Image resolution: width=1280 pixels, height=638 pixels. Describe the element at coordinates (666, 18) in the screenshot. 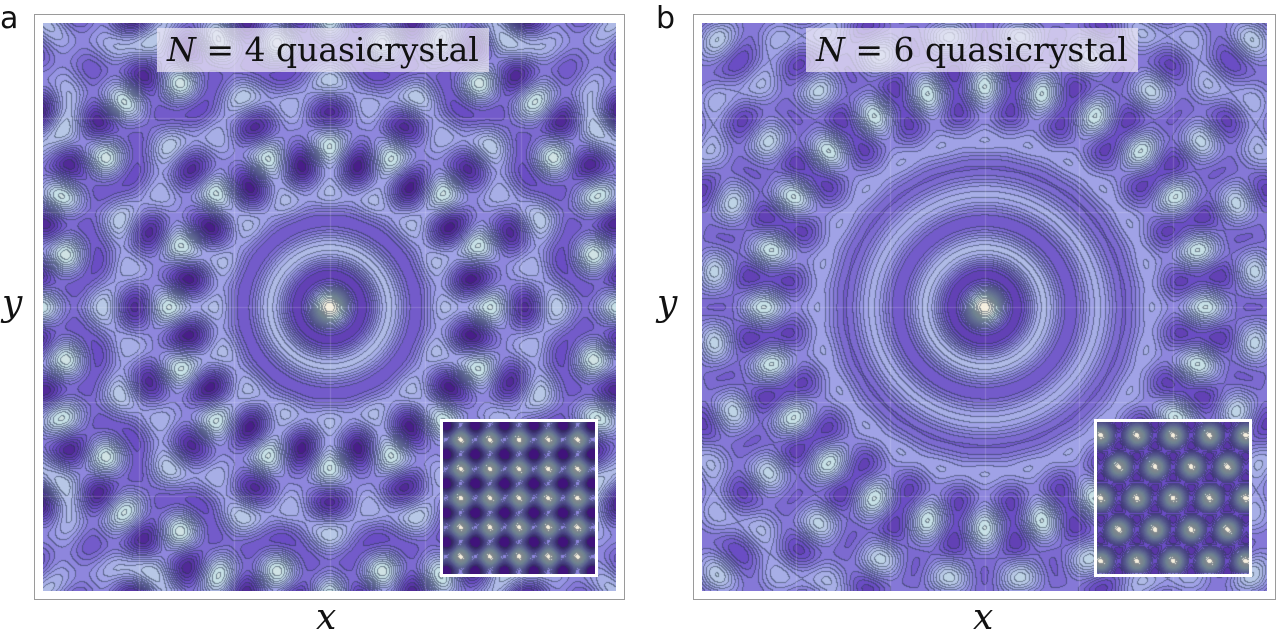

I see `panel-b-letter: b` at that location.